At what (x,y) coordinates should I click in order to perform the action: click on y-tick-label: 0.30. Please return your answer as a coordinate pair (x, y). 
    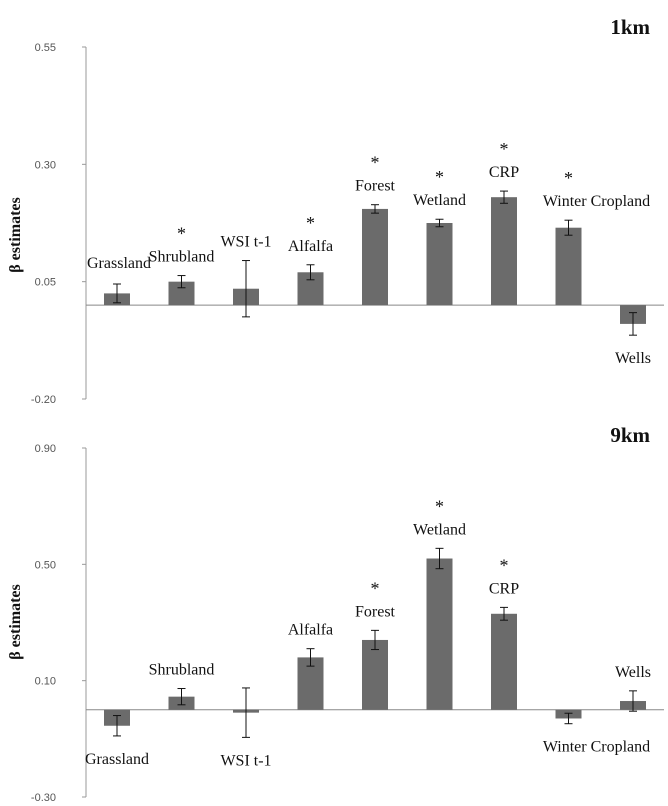
    Looking at the image, I should click on (45, 165).